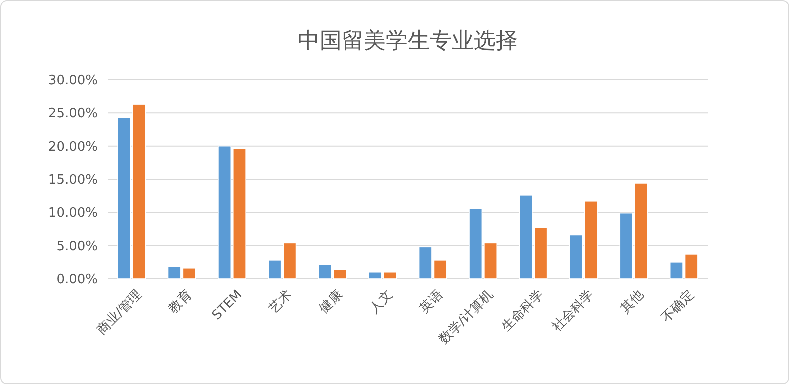 This screenshot has width=790, height=385. Describe the element at coordinates (633, 302) in the screenshot. I see `x-tick-label: 其他` at that location.